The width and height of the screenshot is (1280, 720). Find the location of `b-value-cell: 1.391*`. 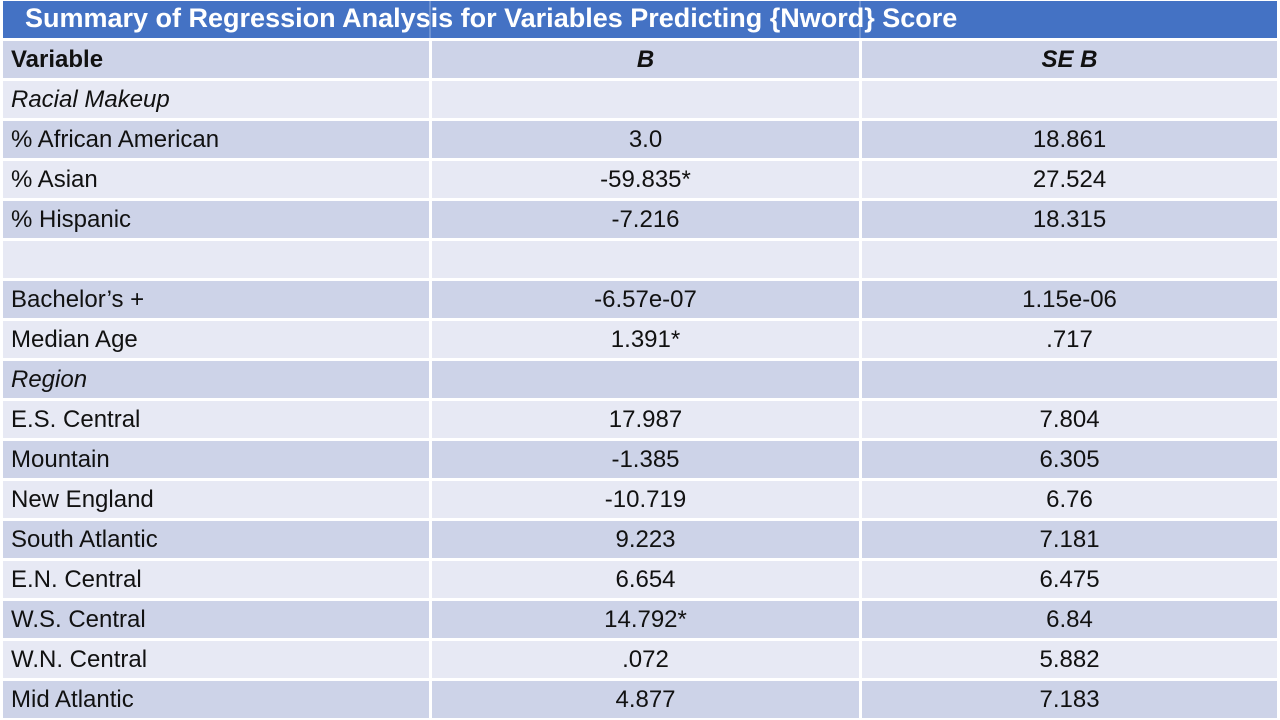

b-value-cell: 1.391* is located at coordinates (645, 339).